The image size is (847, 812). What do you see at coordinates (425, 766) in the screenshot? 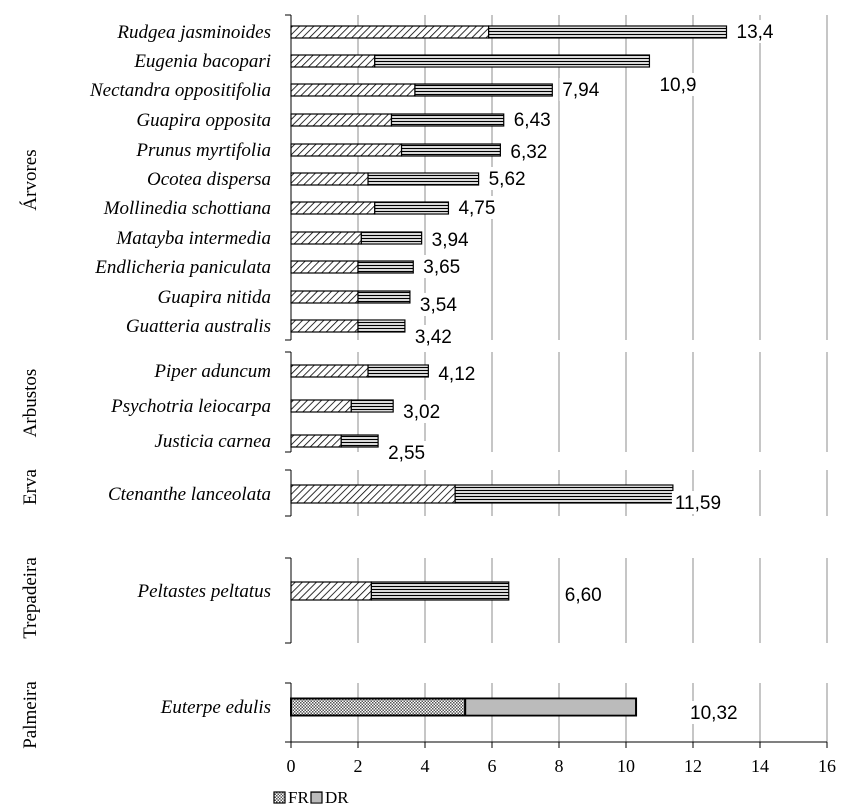
I see `xaxis-tick-label-4: 4` at bounding box center [425, 766].